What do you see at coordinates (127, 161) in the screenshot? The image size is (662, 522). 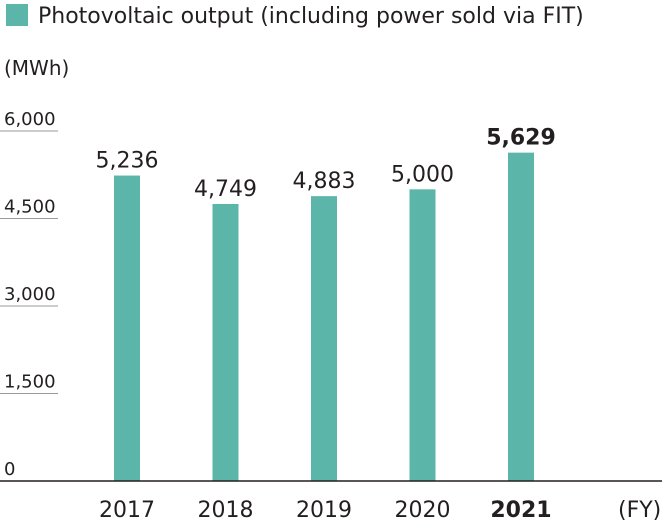 I see `value-label-2017: 5,236` at bounding box center [127, 161].